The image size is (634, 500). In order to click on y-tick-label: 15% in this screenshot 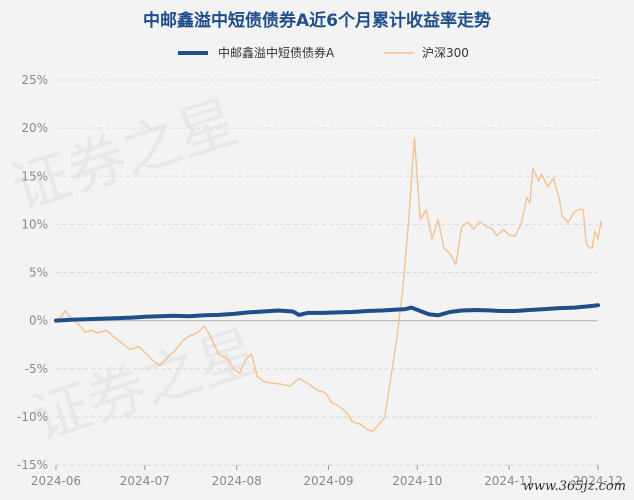, I will do `click(34, 176)`.